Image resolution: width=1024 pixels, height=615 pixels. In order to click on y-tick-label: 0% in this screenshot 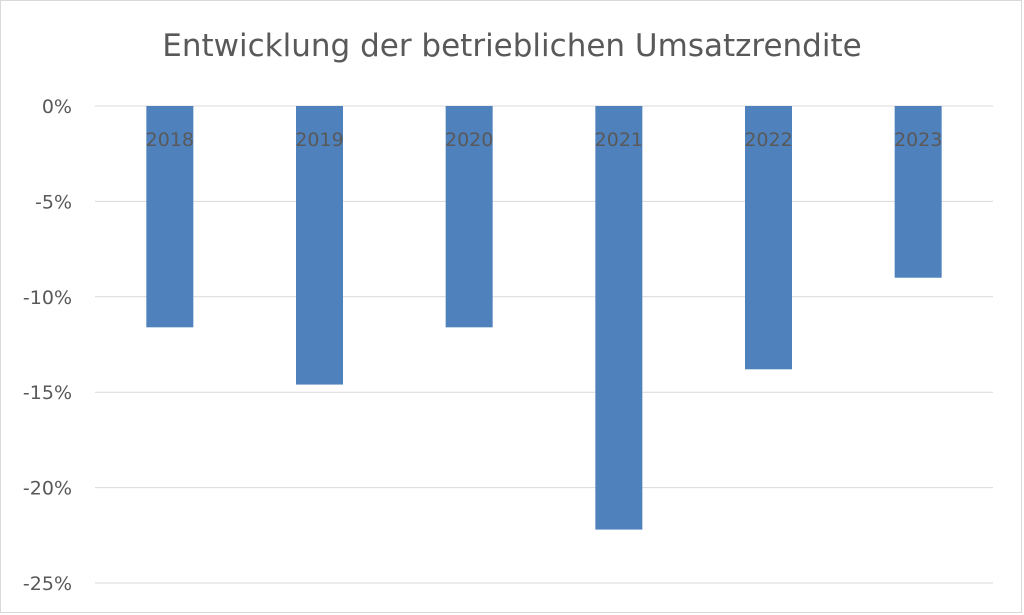, I will do `click(57, 107)`.